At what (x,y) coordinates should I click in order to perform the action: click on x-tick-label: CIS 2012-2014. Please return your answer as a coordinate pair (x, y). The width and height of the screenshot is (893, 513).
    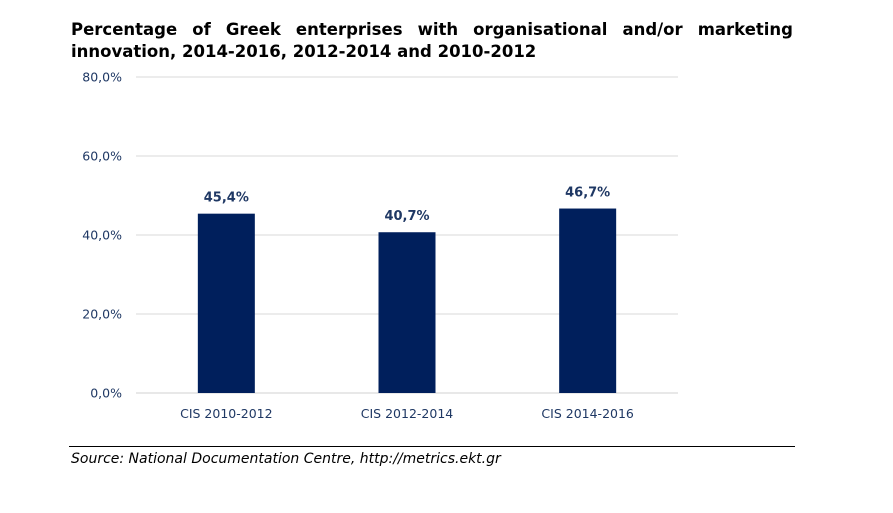
    Looking at the image, I should click on (407, 413).